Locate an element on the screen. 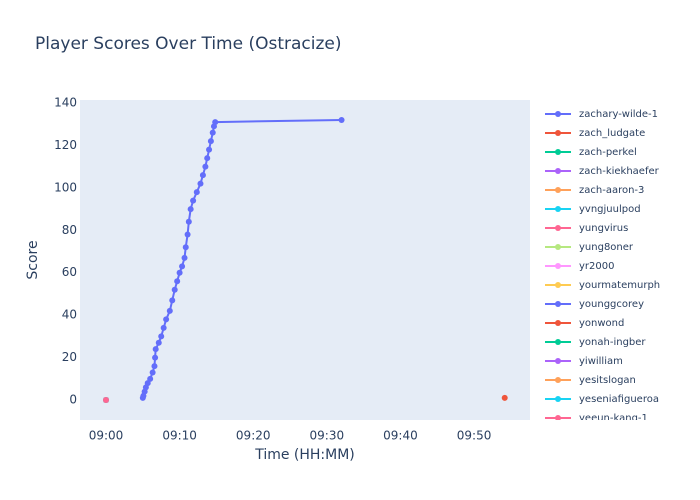  y-tick-label: 40 is located at coordinates (69, 315).